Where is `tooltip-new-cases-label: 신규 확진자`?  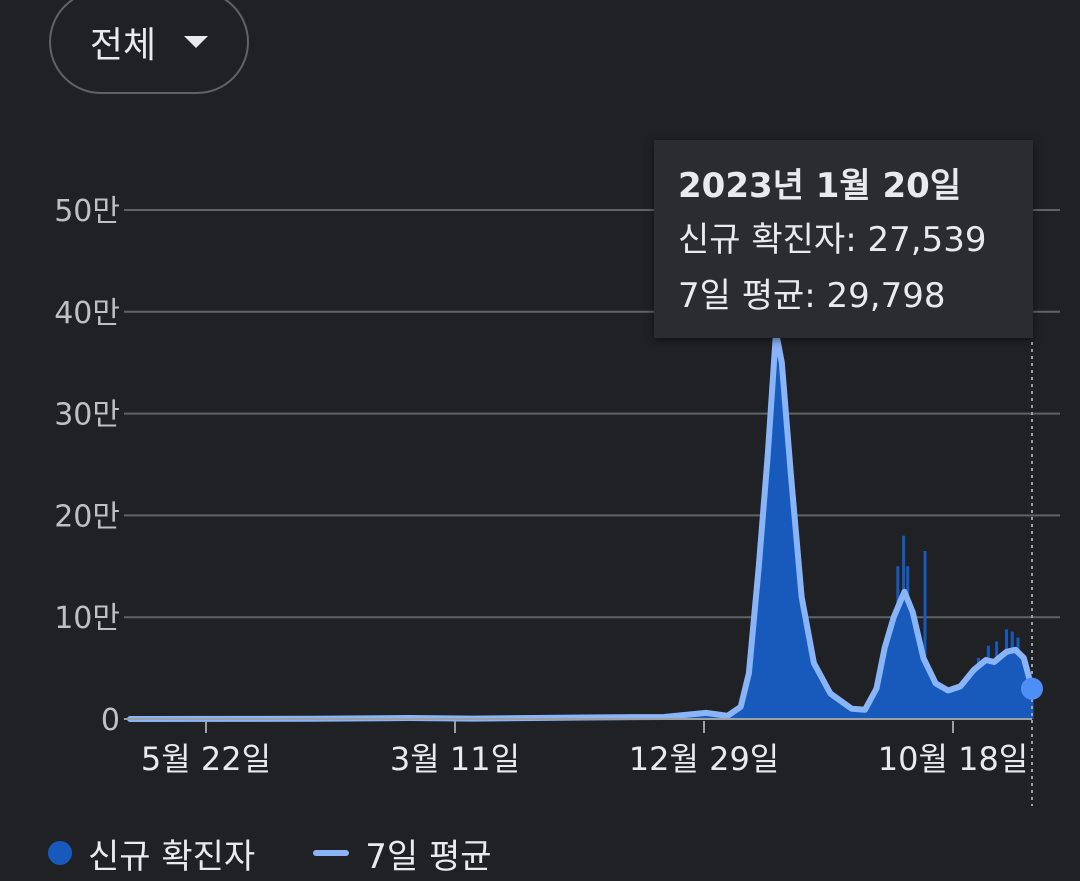 tooltip-new-cases-label: 신규 확진자 is located at coordinates (762, 240).